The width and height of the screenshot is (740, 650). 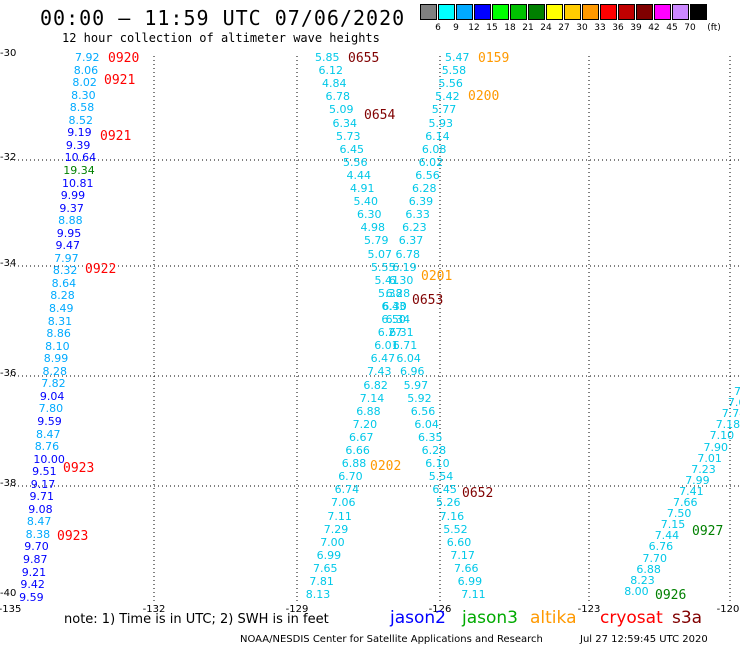 I want to click on wave-height-value: 8.49, so click(x=61, y=308).